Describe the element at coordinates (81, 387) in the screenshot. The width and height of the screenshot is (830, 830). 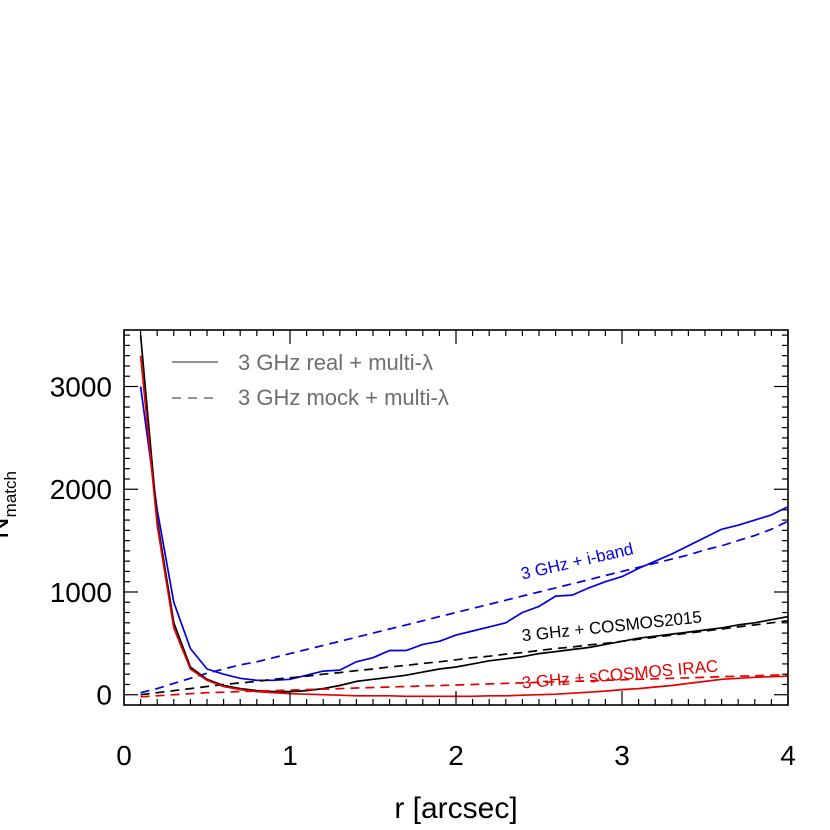
I see `y-tick-label: 3000` at that location.